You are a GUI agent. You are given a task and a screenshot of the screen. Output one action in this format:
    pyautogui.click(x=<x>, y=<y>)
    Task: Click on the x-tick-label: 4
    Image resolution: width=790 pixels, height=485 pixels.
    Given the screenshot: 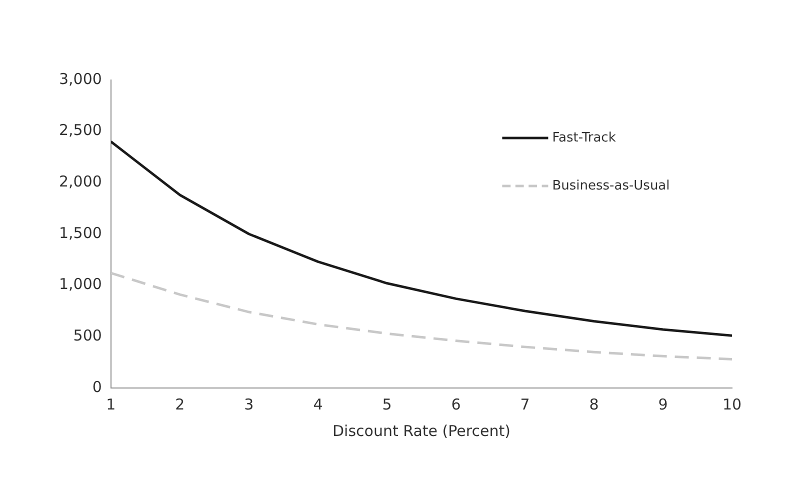 What is the action you would take?
    pyautogui.click(x=318, y=404)
    